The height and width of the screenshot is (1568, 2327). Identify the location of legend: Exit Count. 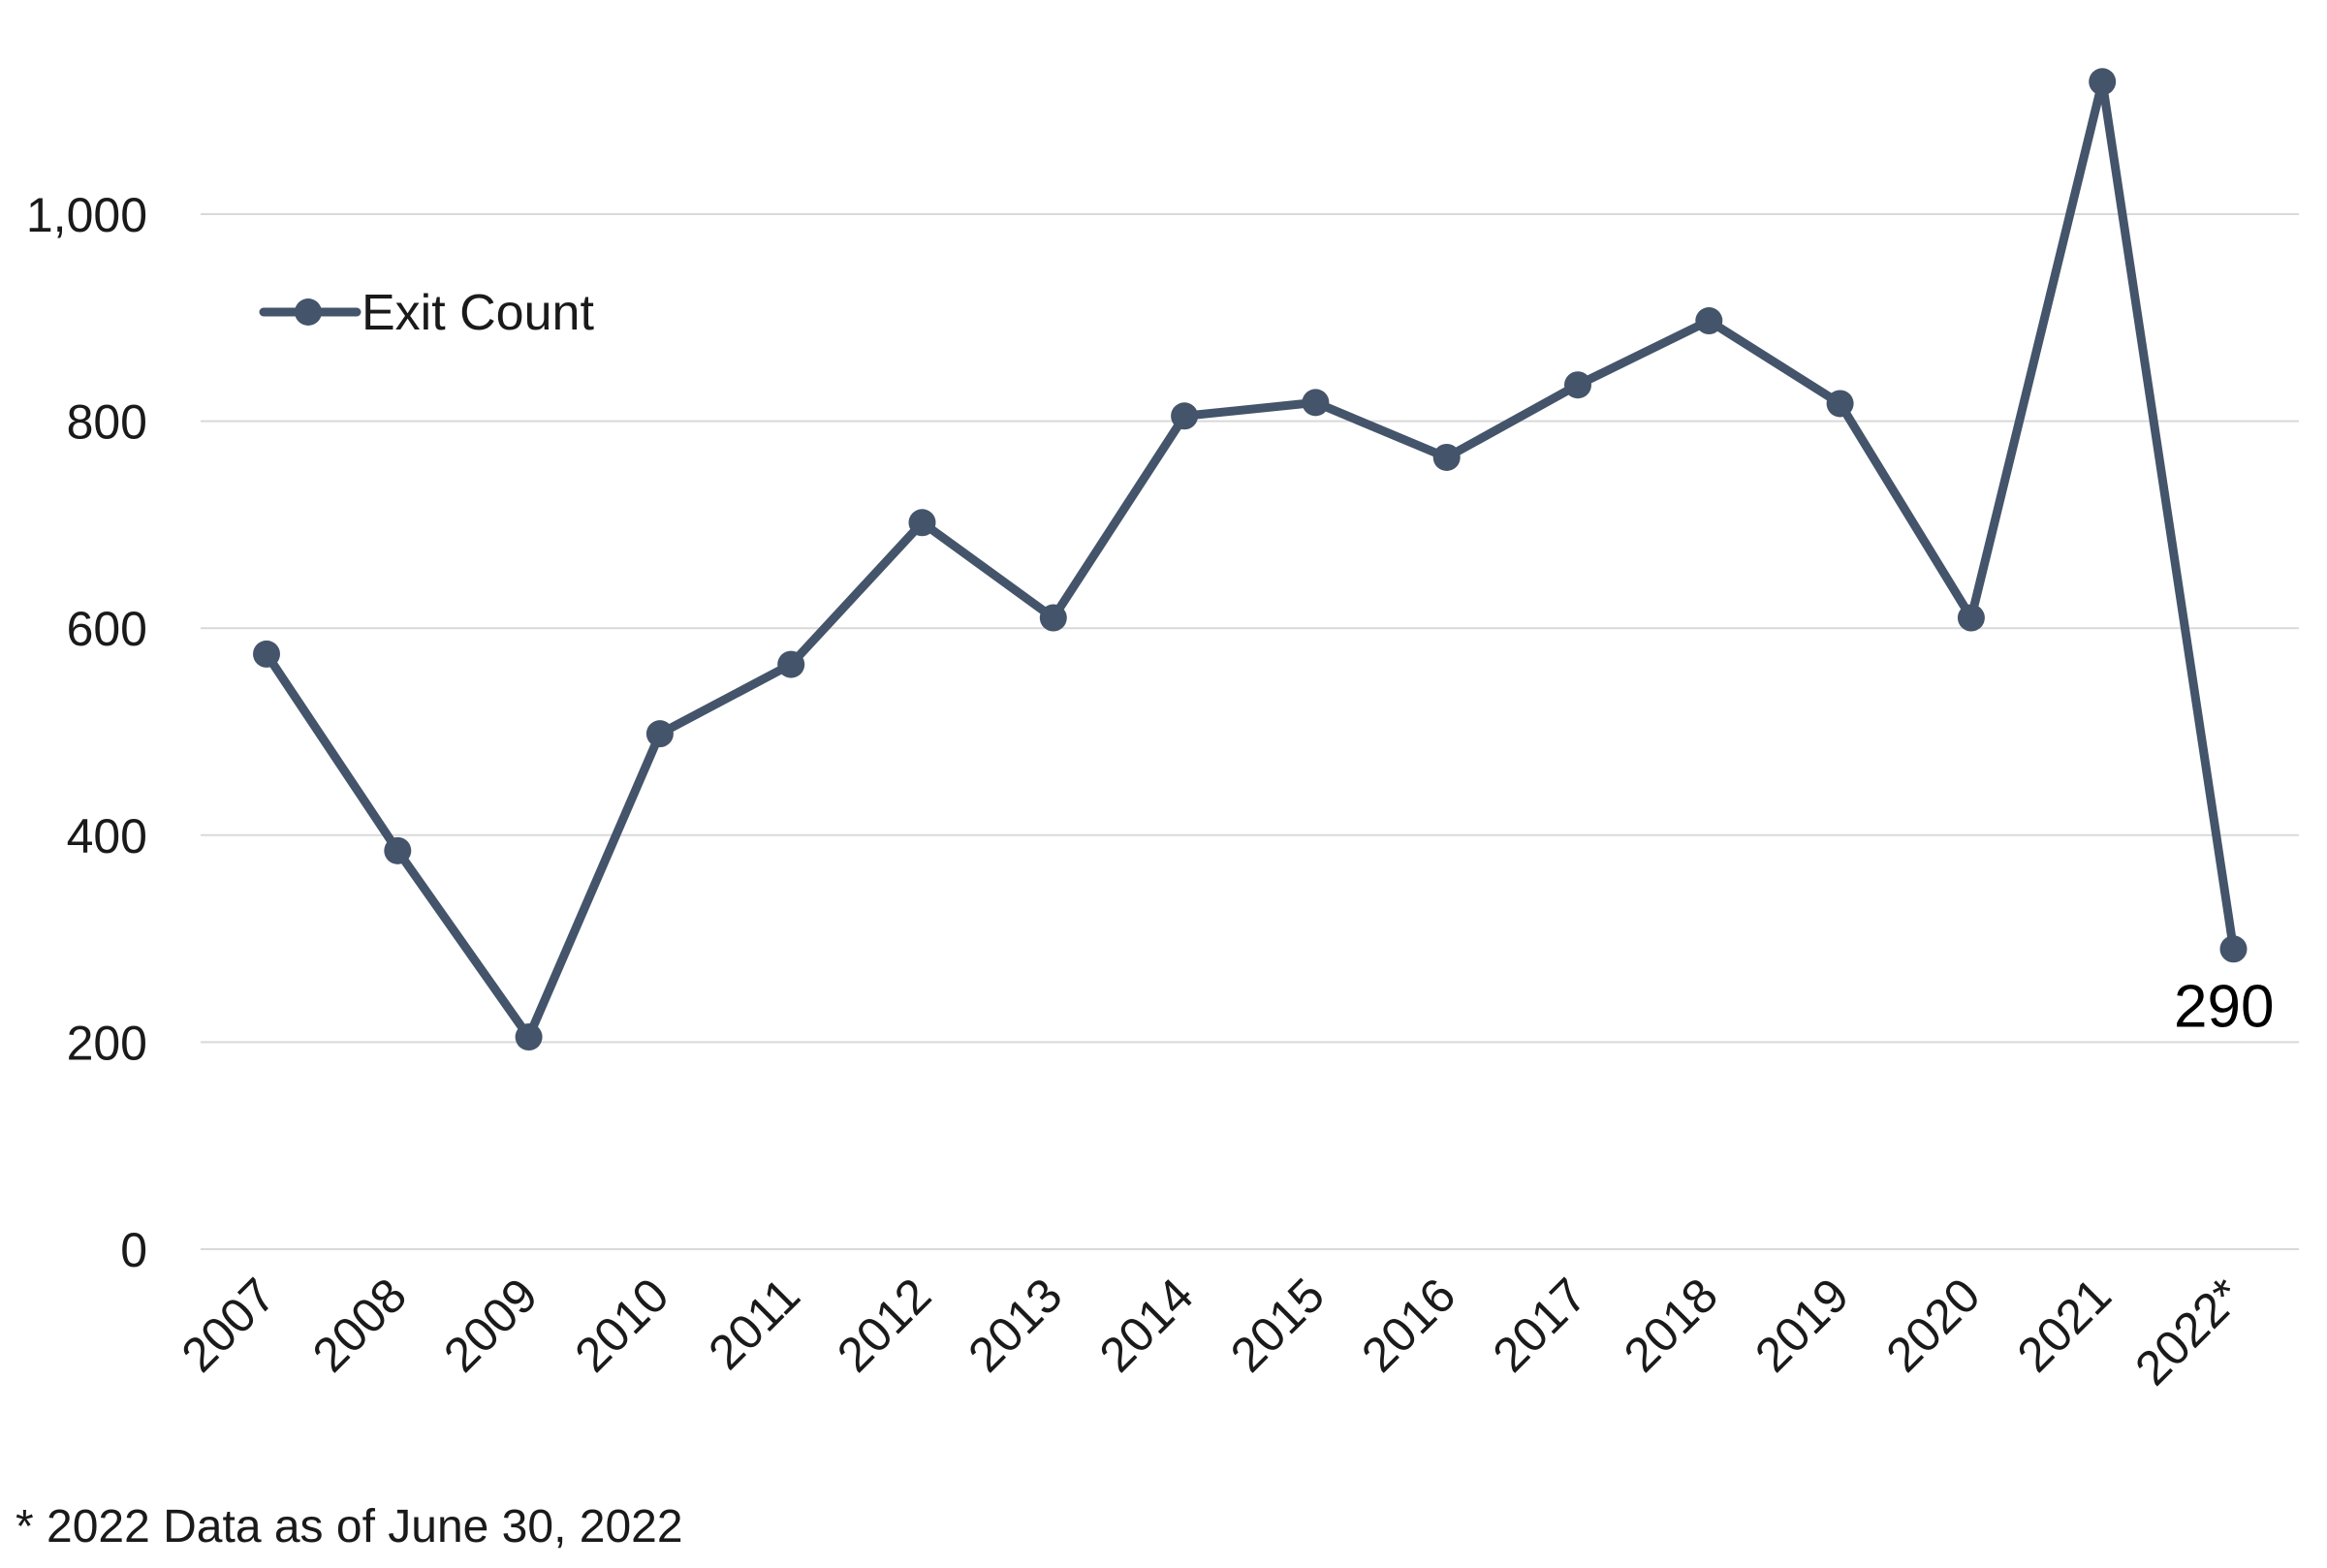
(426, 313).